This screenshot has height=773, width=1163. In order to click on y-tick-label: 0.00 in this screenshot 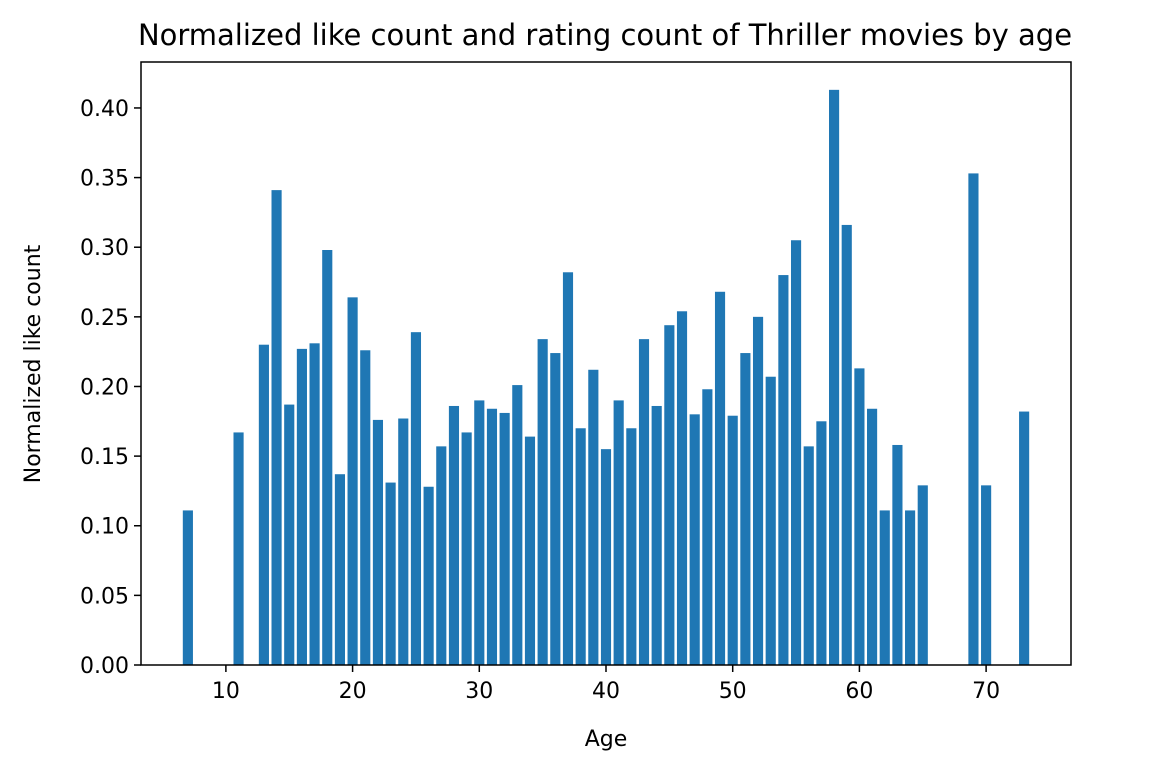, I will do `click(104, 666)`.